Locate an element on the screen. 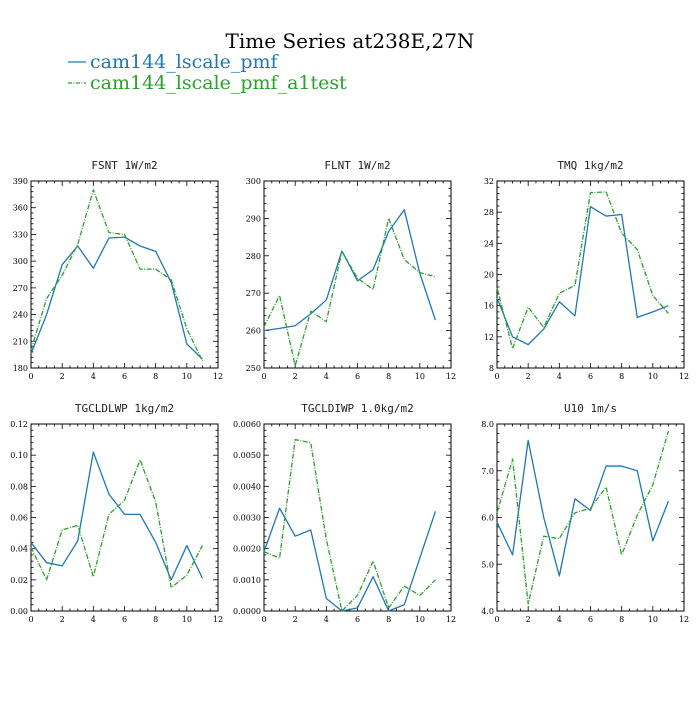  y-tick-label: 32 is located at coordinates (489, 181).